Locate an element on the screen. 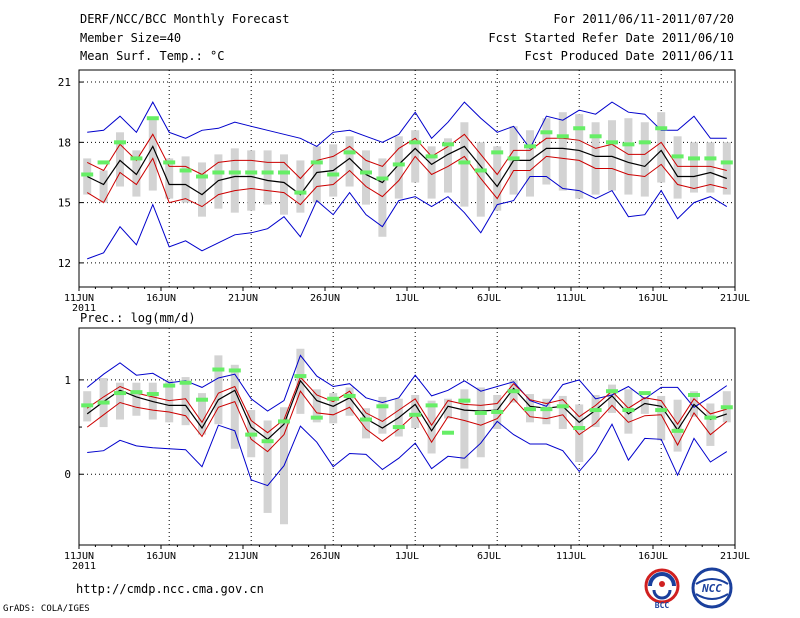 The width and height of the screenshot is (800, 618). header-start-date: Fcst Started Refer Date 2011/06/10 is located at coordinates (611, 38).